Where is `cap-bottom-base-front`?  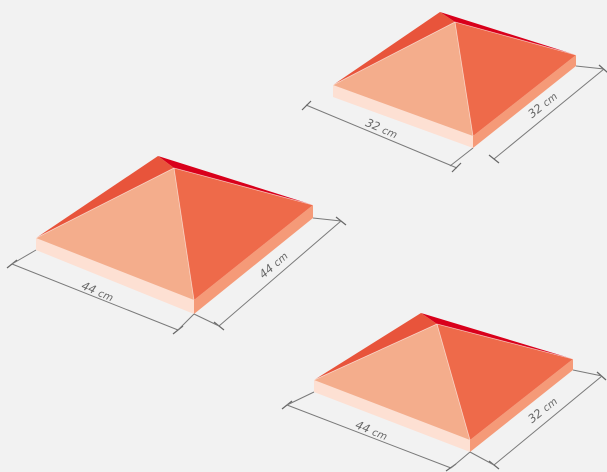 cap-bottom-base-front is located at coordinates (392, 416).